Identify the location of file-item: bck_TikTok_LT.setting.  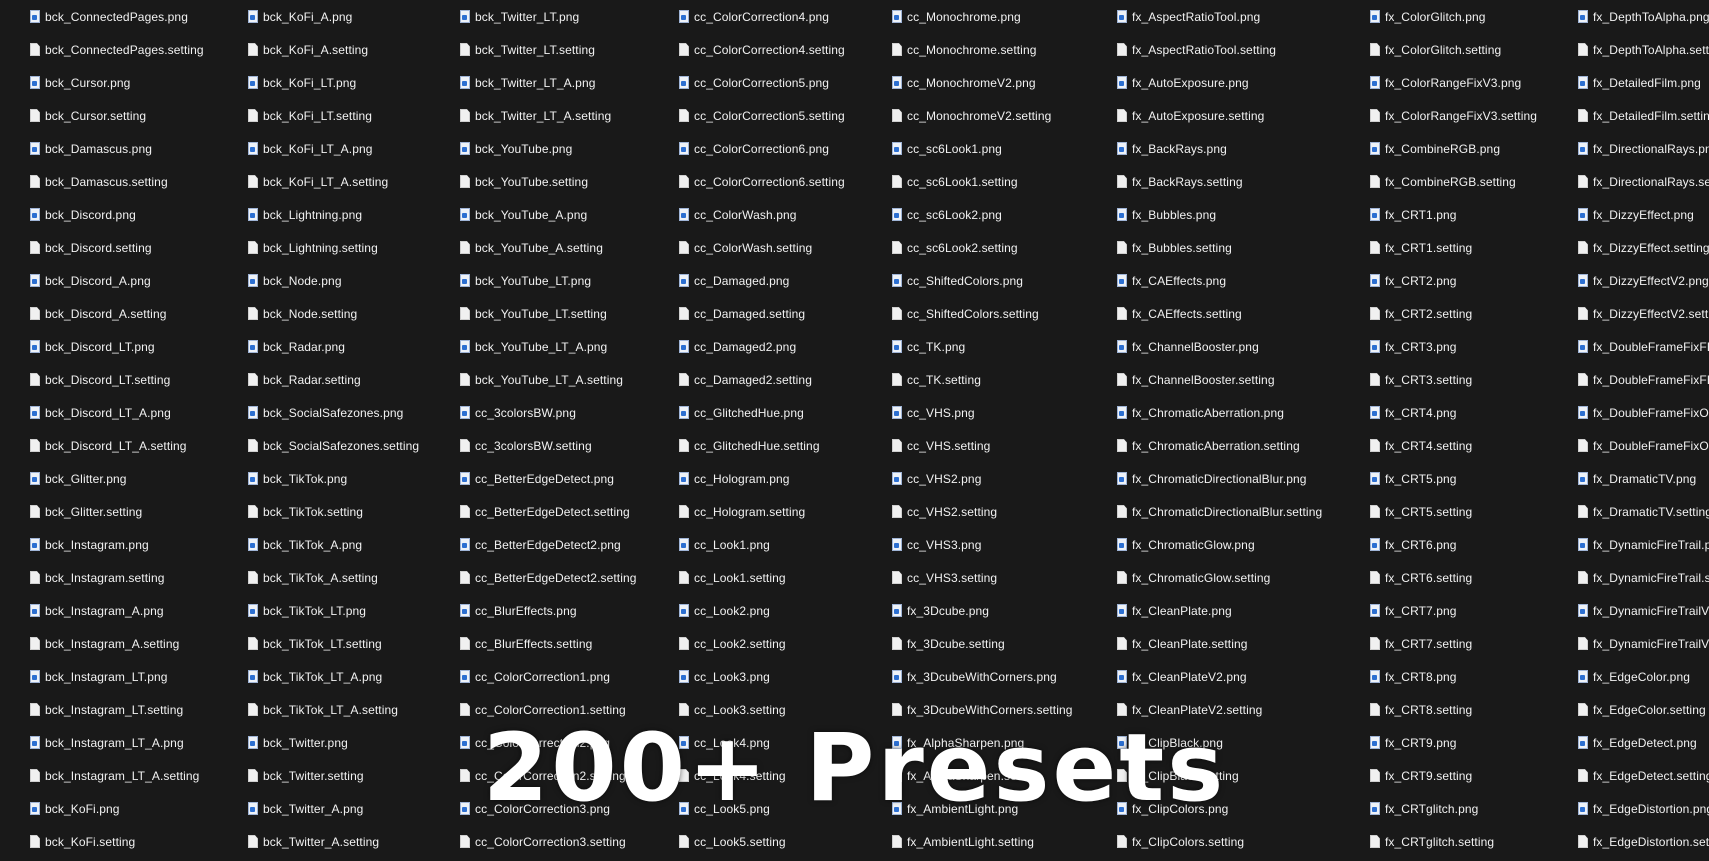
(333, 643).